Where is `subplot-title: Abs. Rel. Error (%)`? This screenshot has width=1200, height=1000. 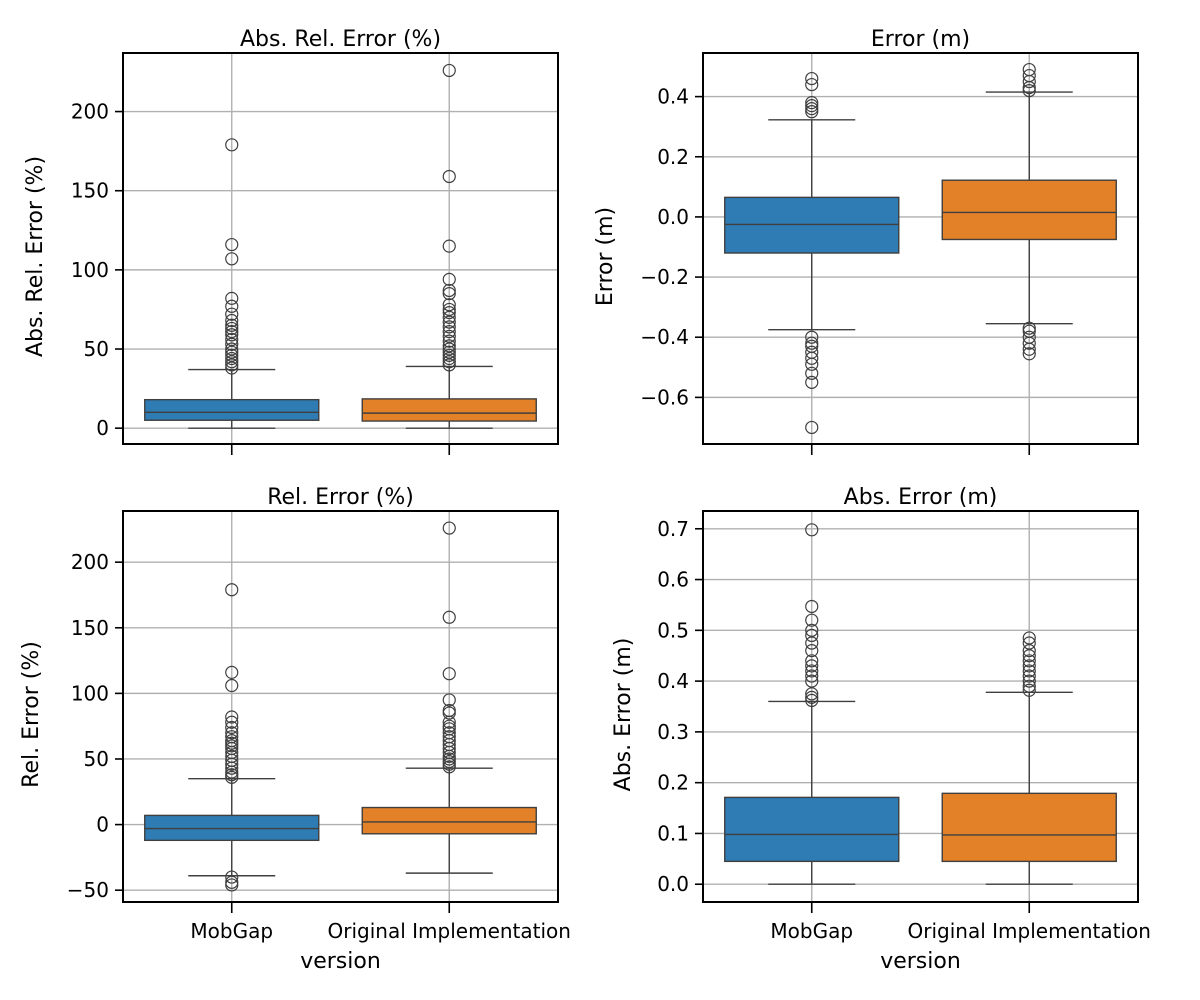
subplot-title: Abs. Rel. Error (%) is located at coordinates (340, 39).